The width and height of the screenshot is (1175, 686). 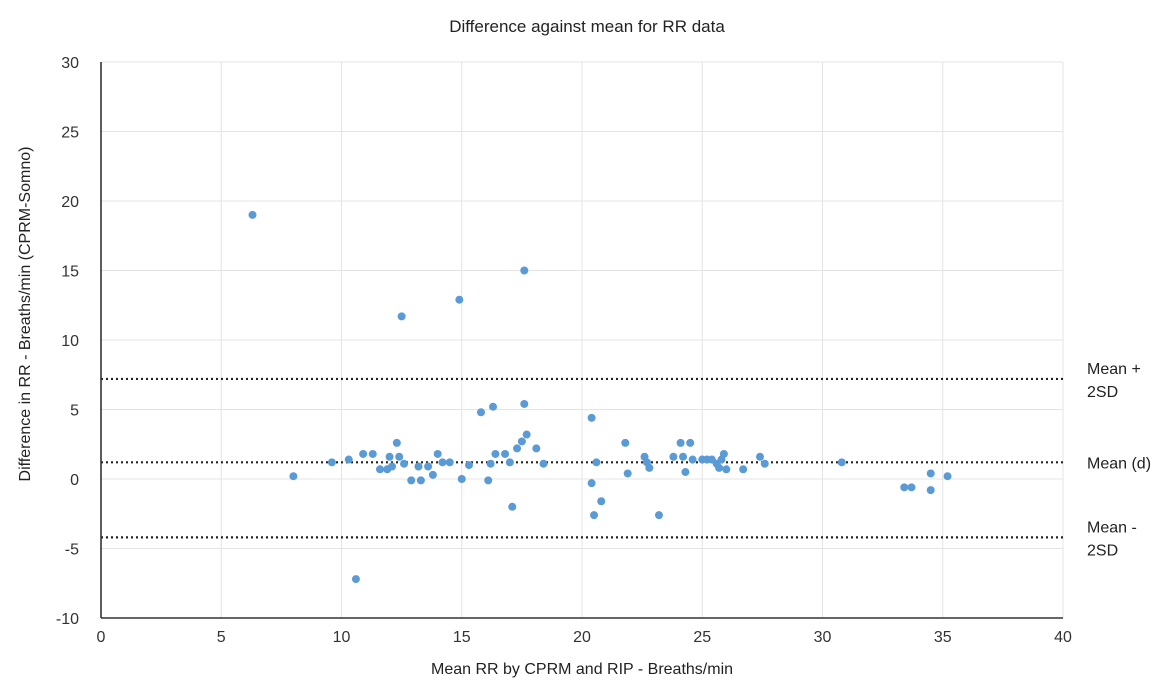 What do you see at coordinates (1063, 637) in the screenshot?
I see `x-tick-label: 40` at bounding box center [1063, 637].